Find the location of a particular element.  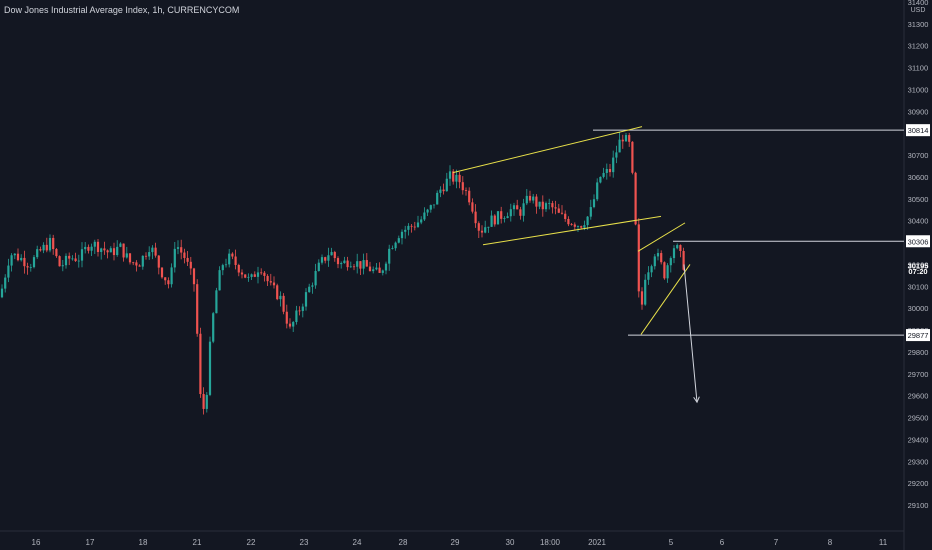

y-tick-label: 30900 is located at coordinates (918, 111).